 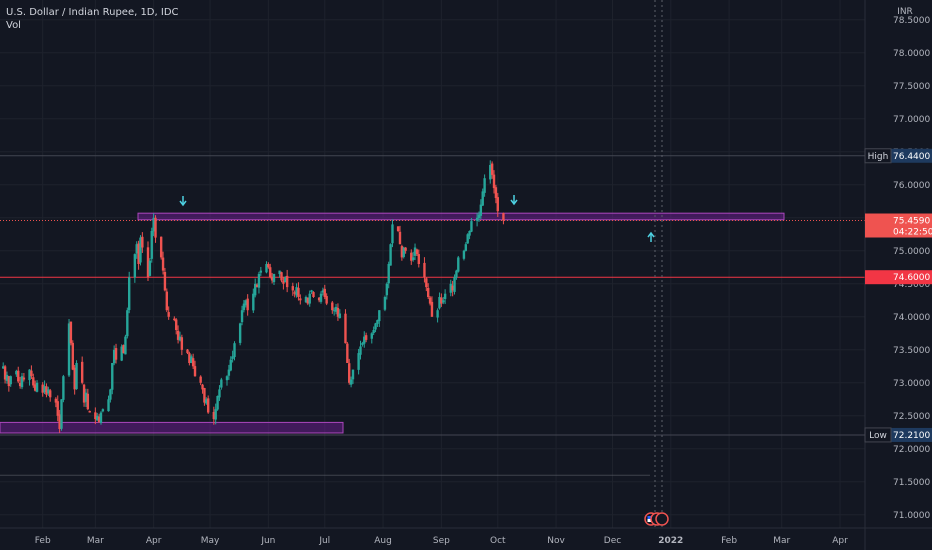 I want to click on x-tick-label: Jun, so click(x=267, y=541).